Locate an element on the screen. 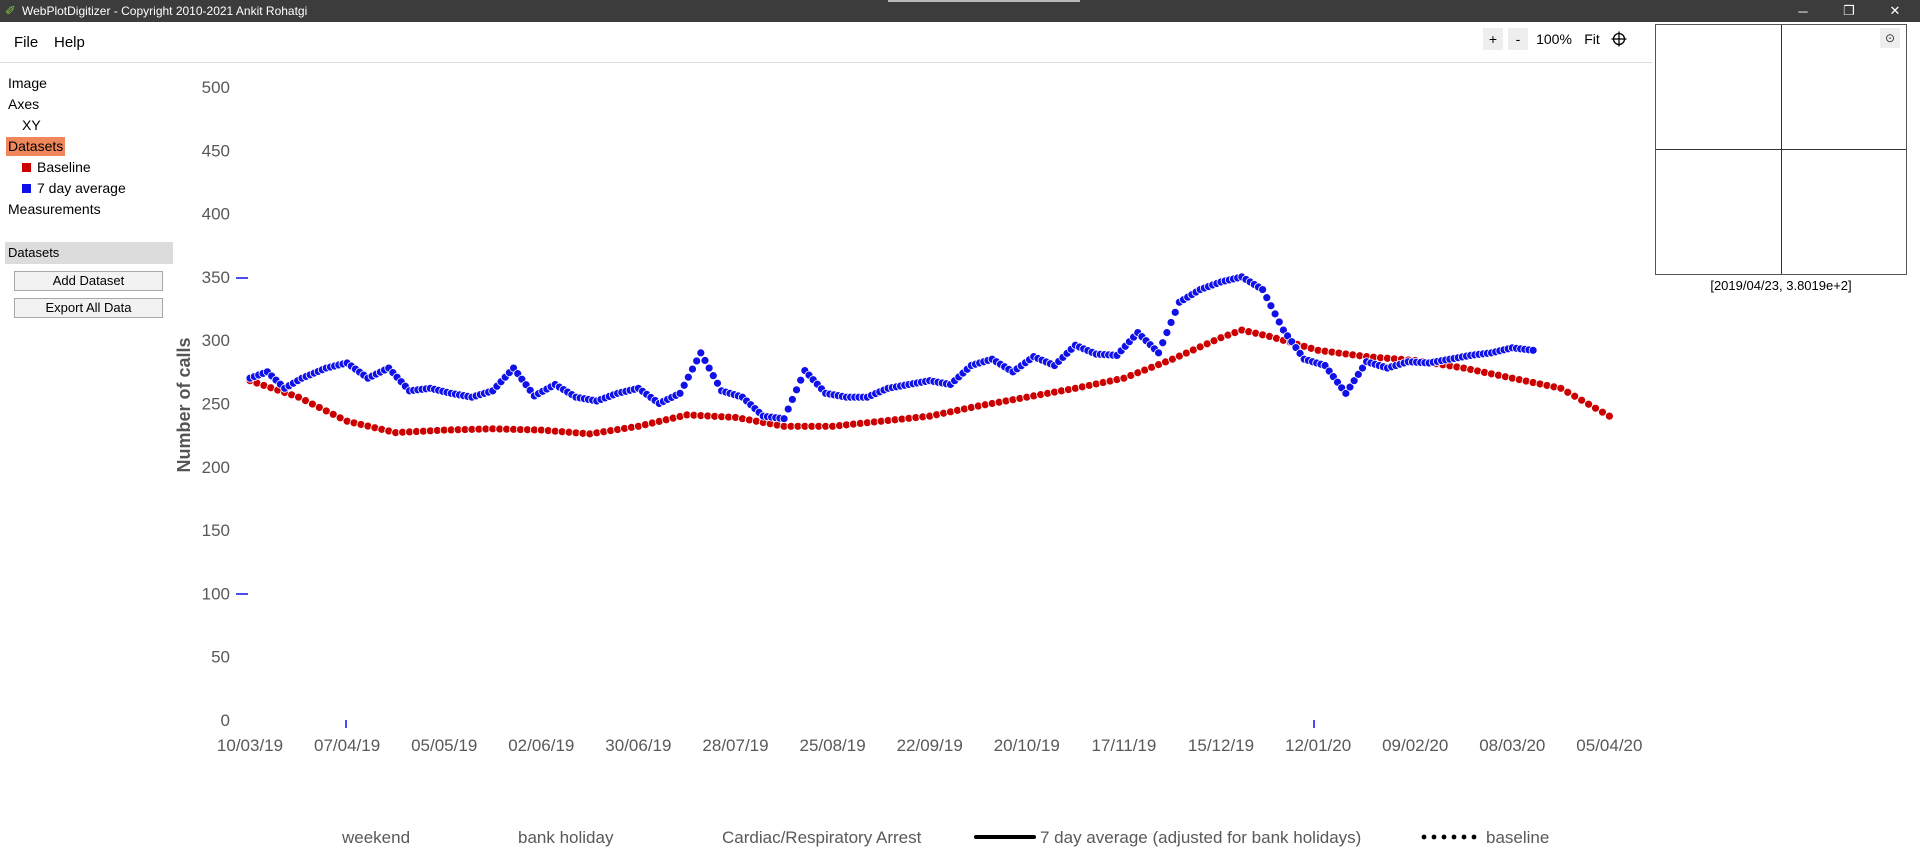 The height and width of the screenshot is (853, 1920). close-icon: ✕ is located at coordinates (1895, 10).